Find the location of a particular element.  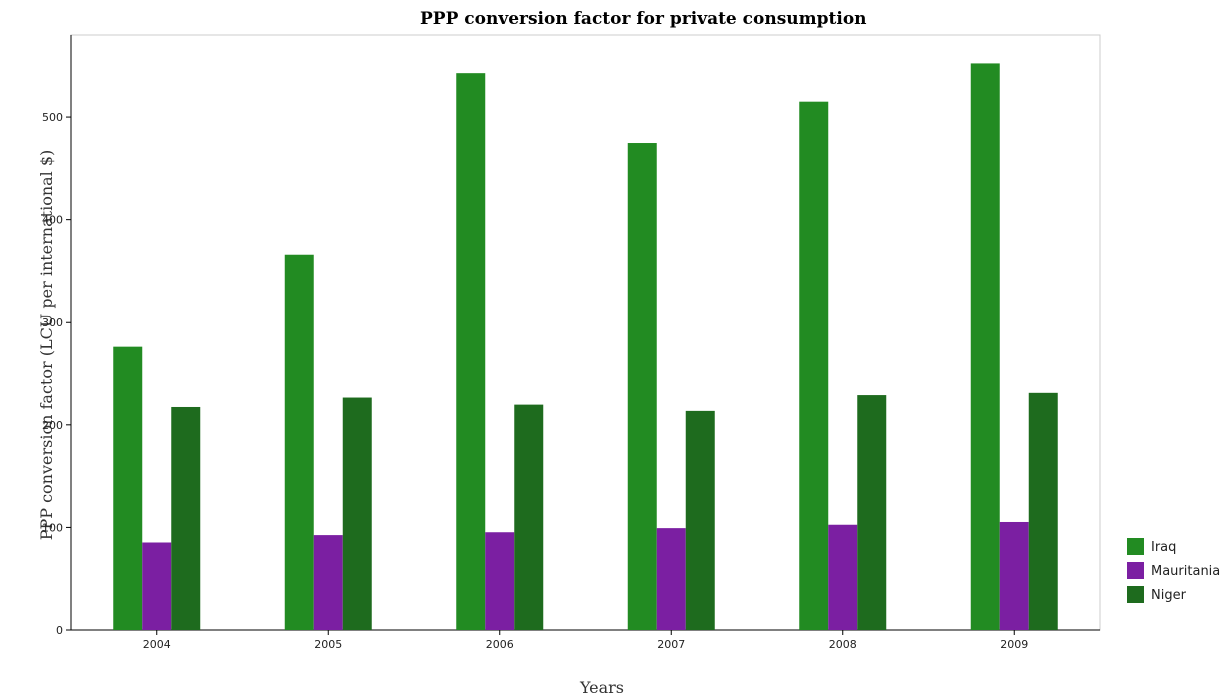

bar-iraq-2008 is located at coordinates (814, 366).